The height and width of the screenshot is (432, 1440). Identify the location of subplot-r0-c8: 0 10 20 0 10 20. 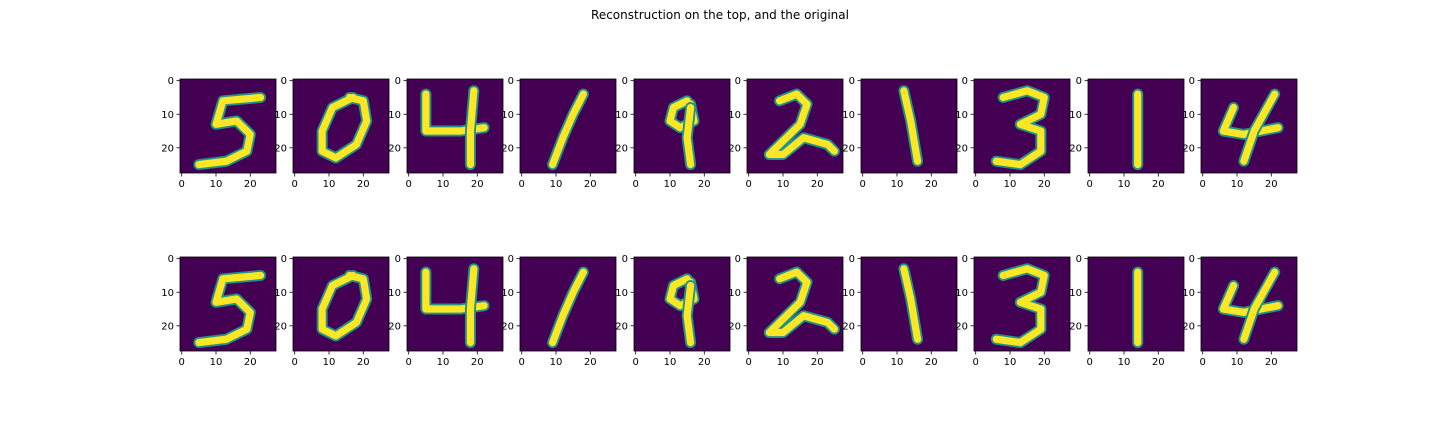
(1127, 133).